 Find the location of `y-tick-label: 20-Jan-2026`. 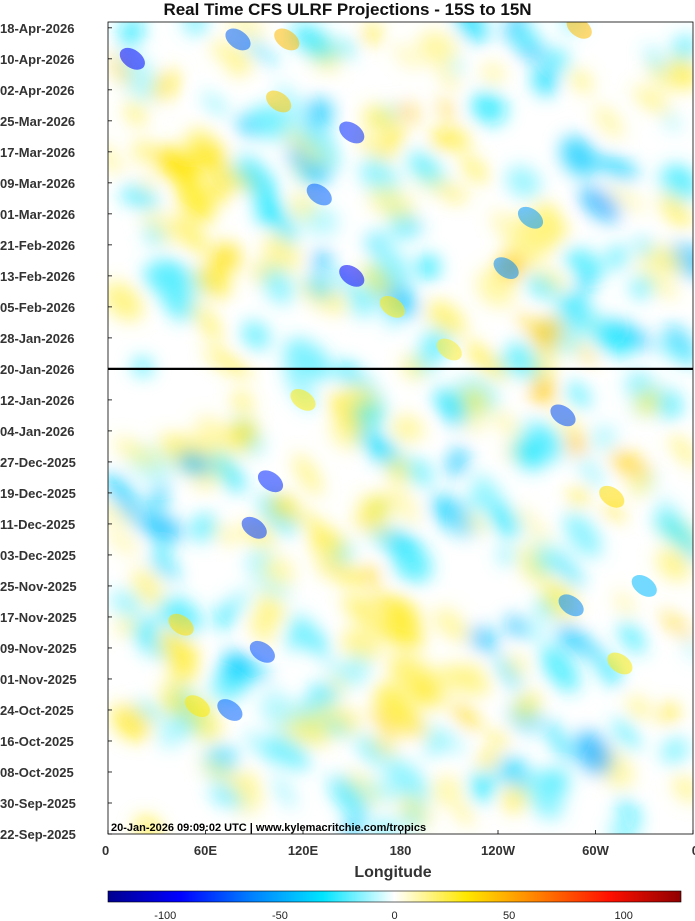

y-tick-label: 20-Jan-2026 is located at coordinates (37, 369).